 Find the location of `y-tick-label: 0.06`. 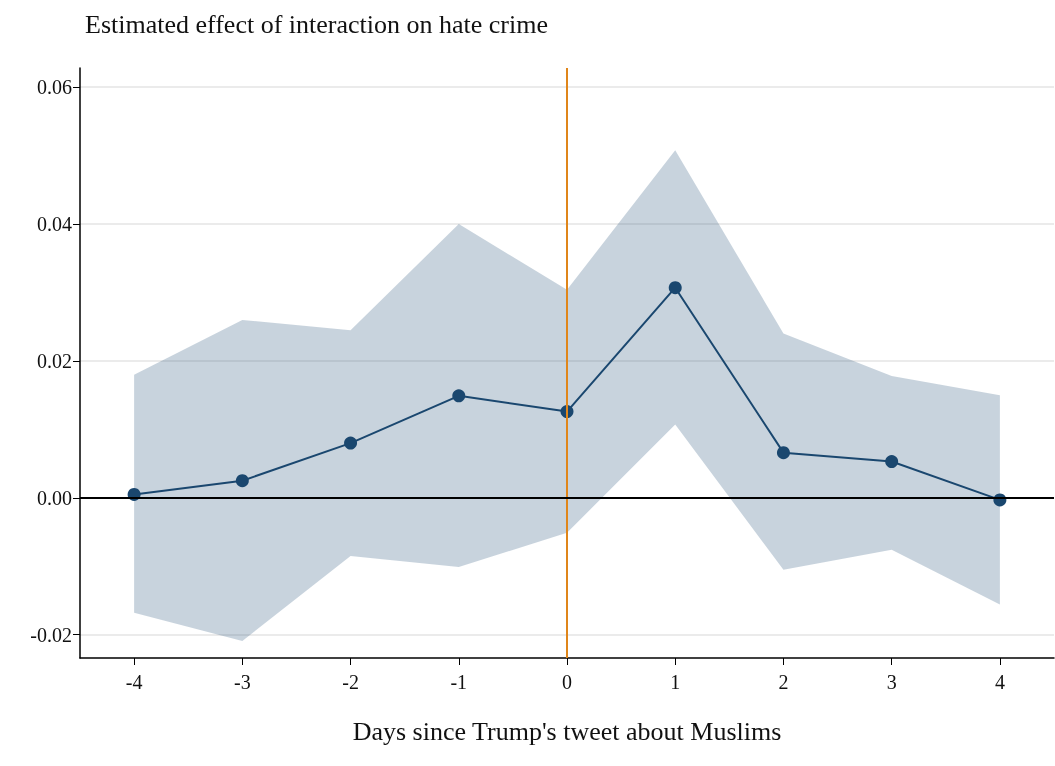

y-tick-label: 0.06 is located at coordinates (54, 87).